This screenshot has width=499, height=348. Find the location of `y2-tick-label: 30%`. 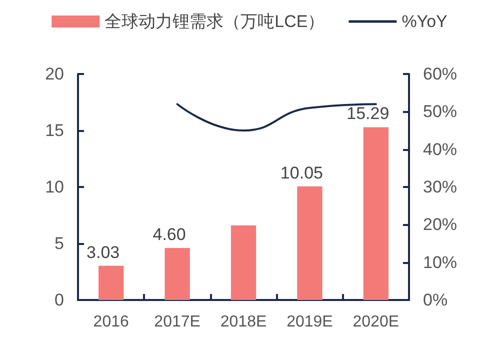

y2-tick-label: 30% is located at coordinates (440, 187).